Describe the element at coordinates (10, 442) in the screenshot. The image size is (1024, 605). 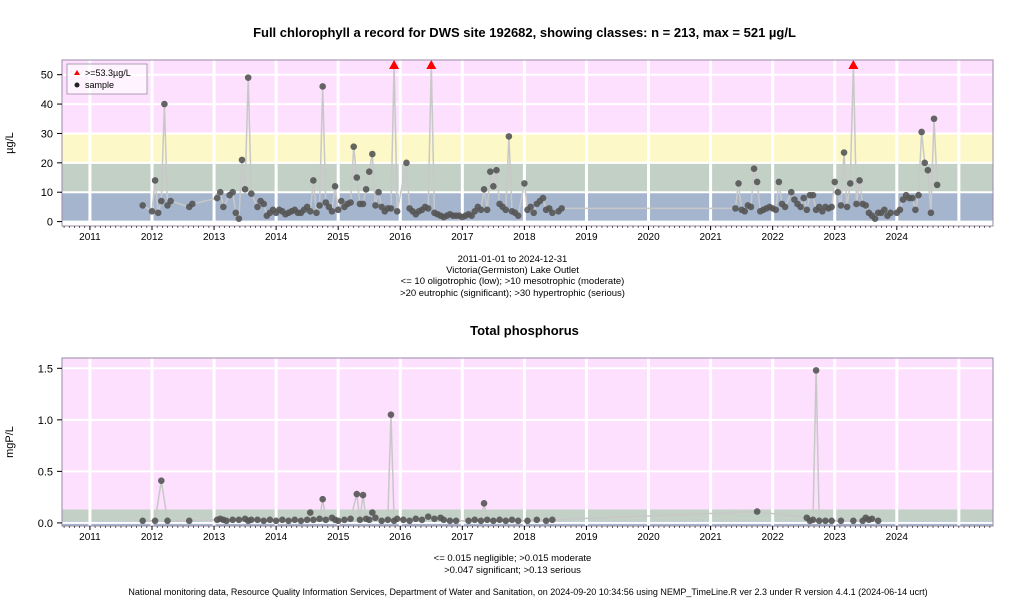
I see `y-axis-label: mgP/L` at that location.